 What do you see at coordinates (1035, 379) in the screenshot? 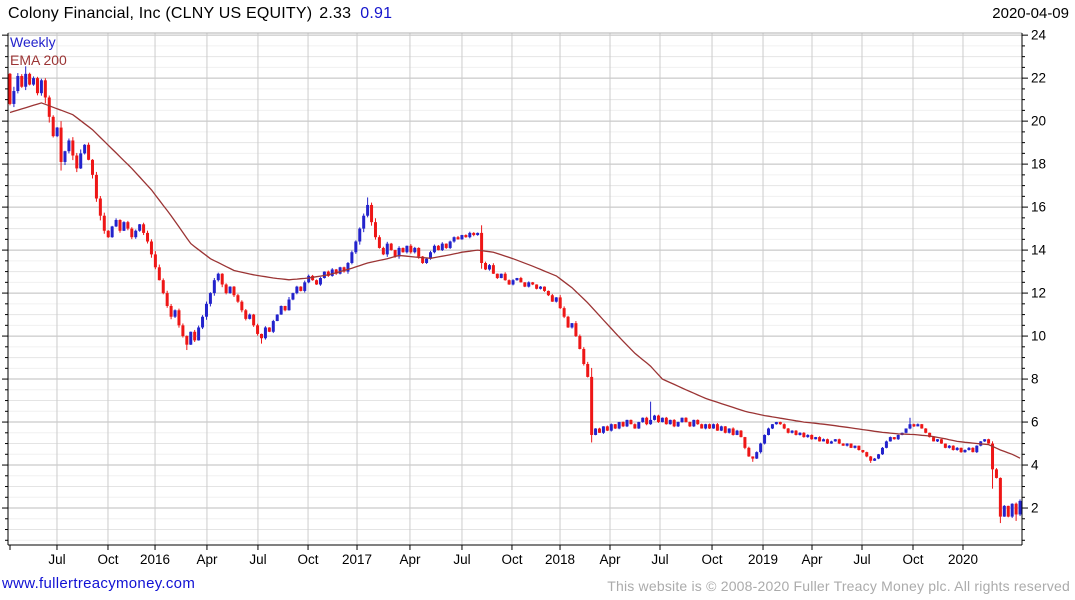
I see `y-axis-label: 8` at bounding box center [1035, 379].